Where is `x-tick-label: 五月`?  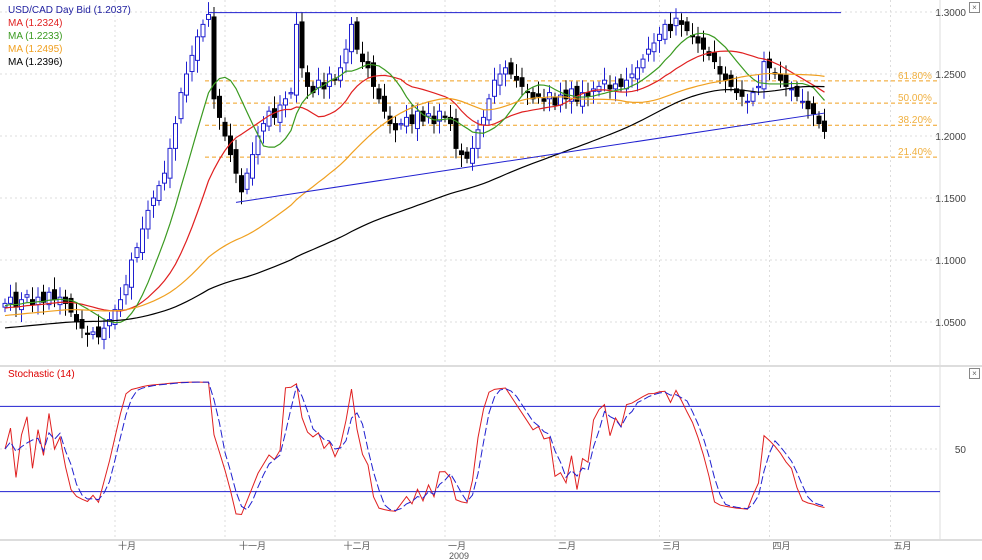 x-tick-label: 五月 is located at coordinates (903, 546).